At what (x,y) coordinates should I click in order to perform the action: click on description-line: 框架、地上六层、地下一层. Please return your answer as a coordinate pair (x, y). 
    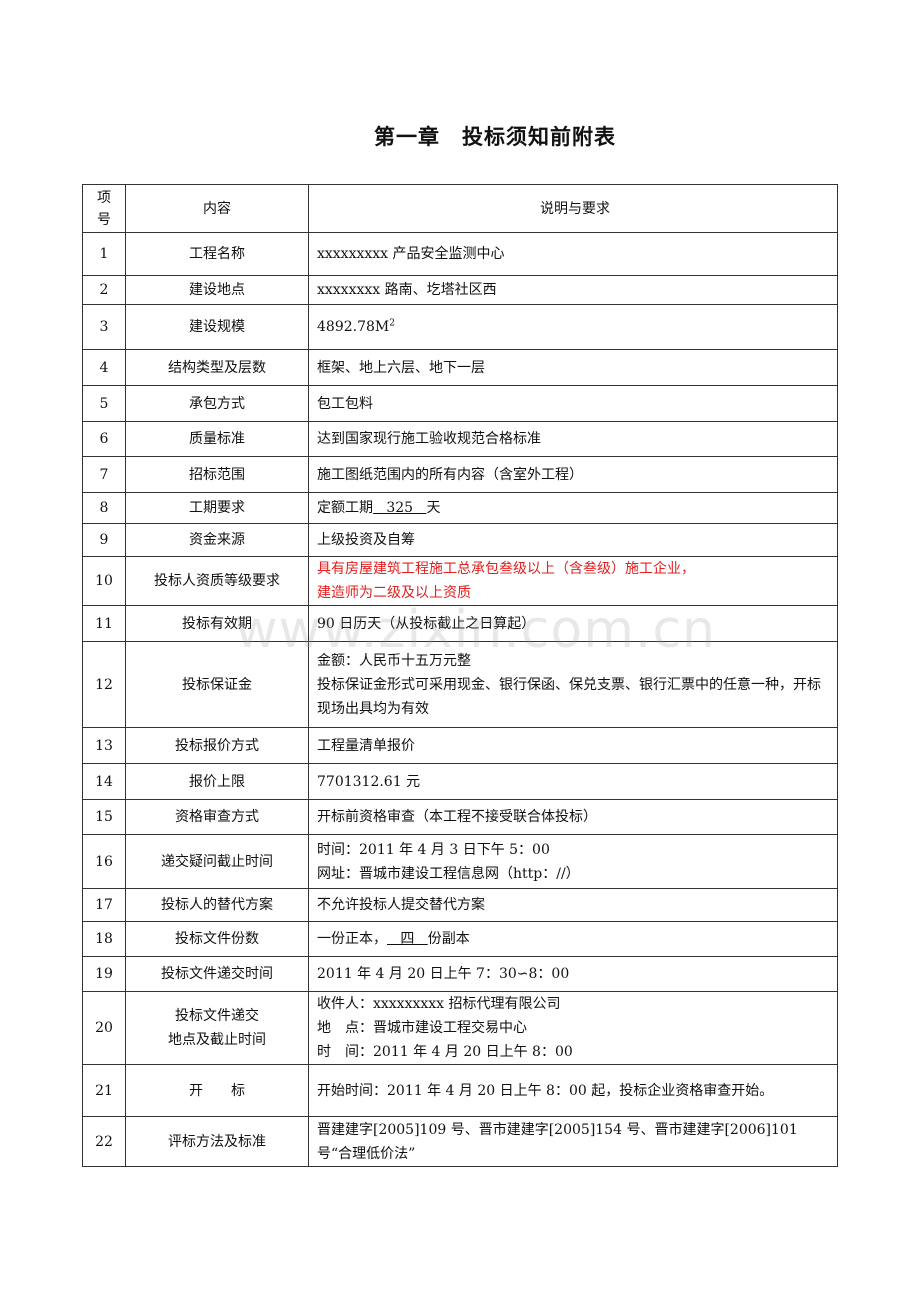
    Looking at the image, I should click on (401, 367).